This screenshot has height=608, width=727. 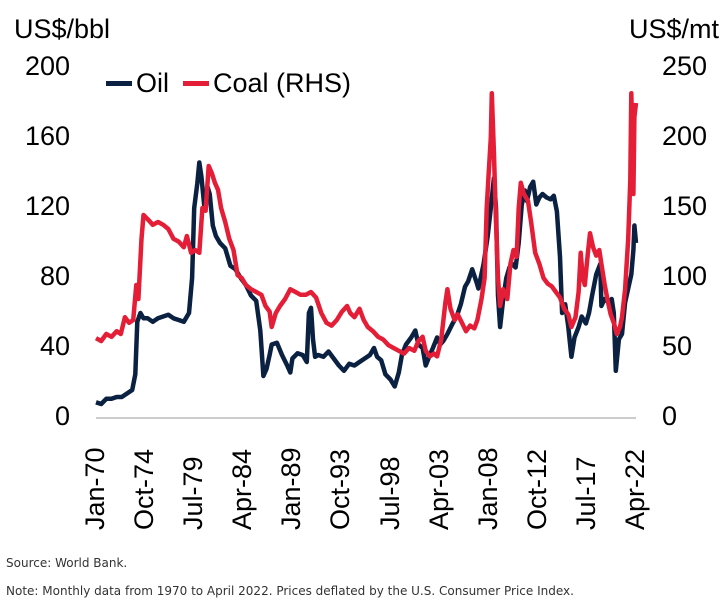 I want to click on x-tick-label: Oct-12, so click(x=536, y=489).